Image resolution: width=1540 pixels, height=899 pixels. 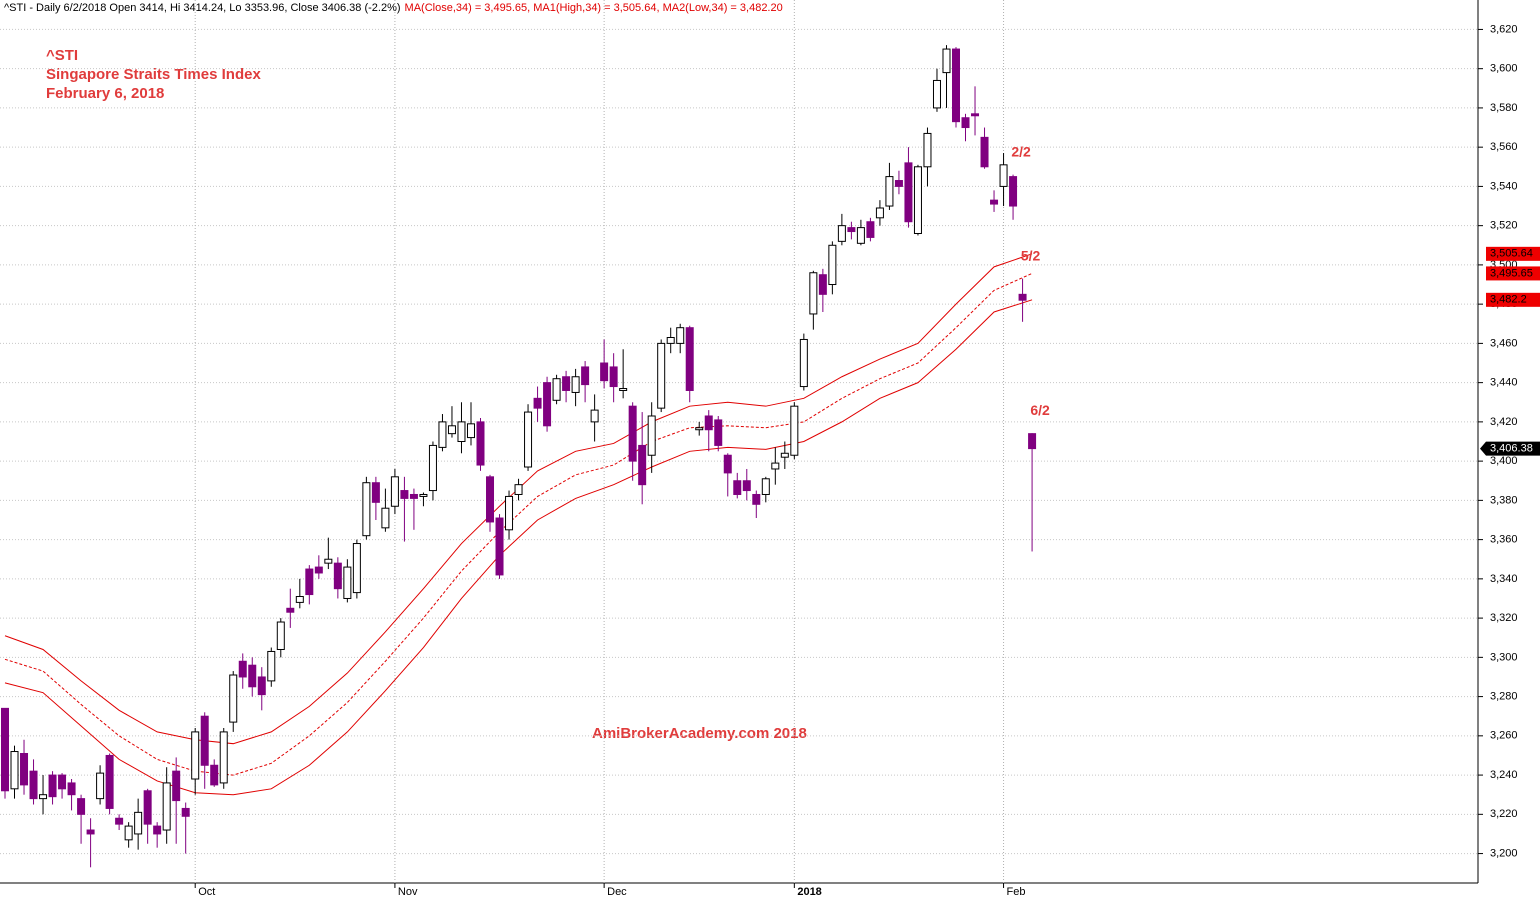 What do you see at coordinates (1511, 449) in the screenshot?
I see `close-box-label: 3,406.38` at bounding box center [1511, 449].